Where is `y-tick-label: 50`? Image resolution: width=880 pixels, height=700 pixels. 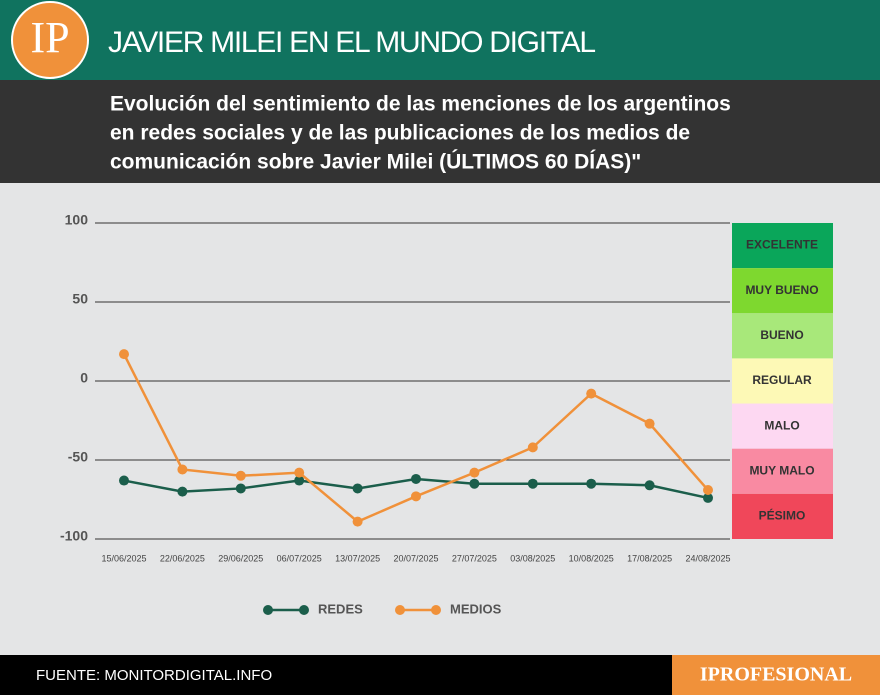 y-tick-label: 50 is located at coordinates (80, 299).